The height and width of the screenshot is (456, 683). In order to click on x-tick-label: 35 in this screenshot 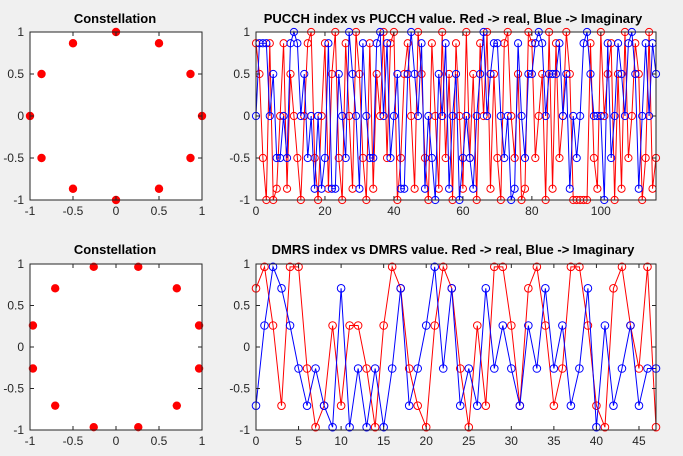, I will do `click(554, 441)`.